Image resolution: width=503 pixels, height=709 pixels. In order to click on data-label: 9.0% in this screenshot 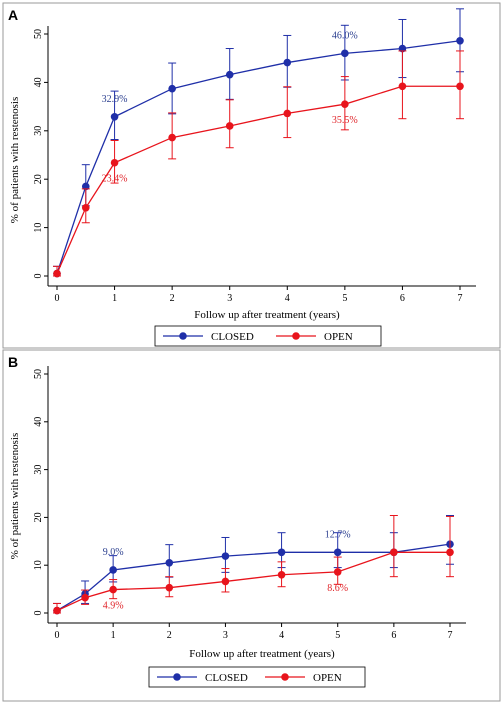, I will do `click(113, 552)`.